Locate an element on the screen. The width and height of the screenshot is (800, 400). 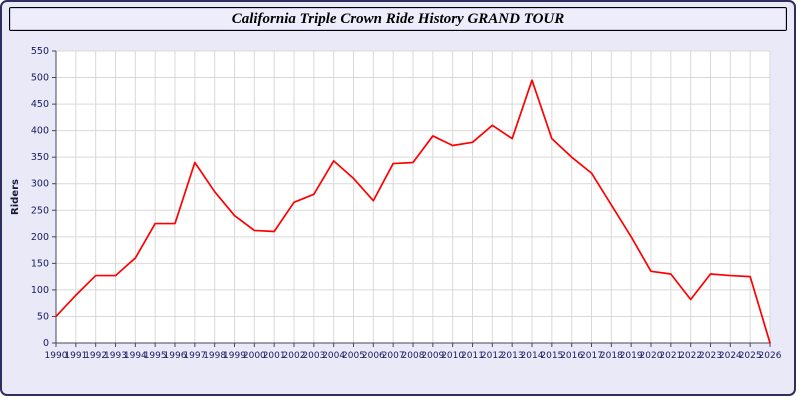
svg-text: 2006 is located at coordinates (373, 356).